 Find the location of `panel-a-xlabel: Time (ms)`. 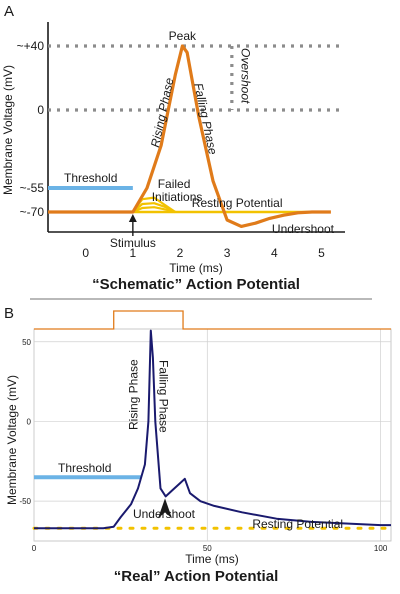

panel-a-xlabel: Time (ms) is located at coordinates (196, 268).